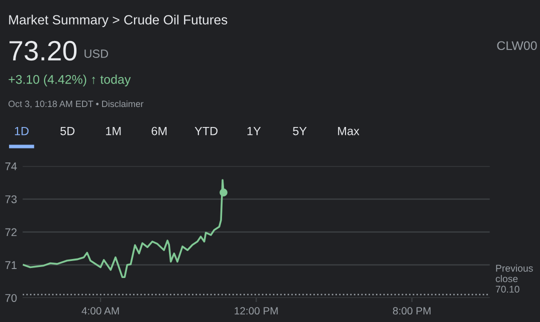 Image resolution: width=540 pixels, height=322 pixels. I want to click on chart-subtitle: 73.20, so click(43, 50).